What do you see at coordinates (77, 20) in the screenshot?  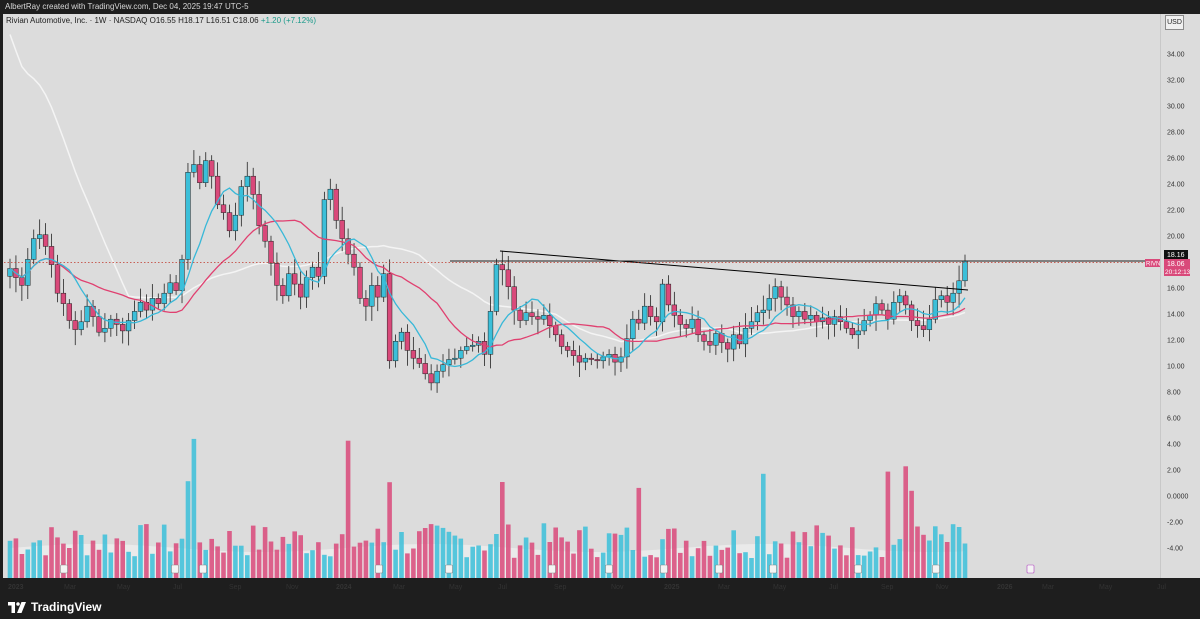 I see `legend-symbol: Rivian Automotive, Inc. · 1W · NASDAQ` at bounding box center [77, 20].